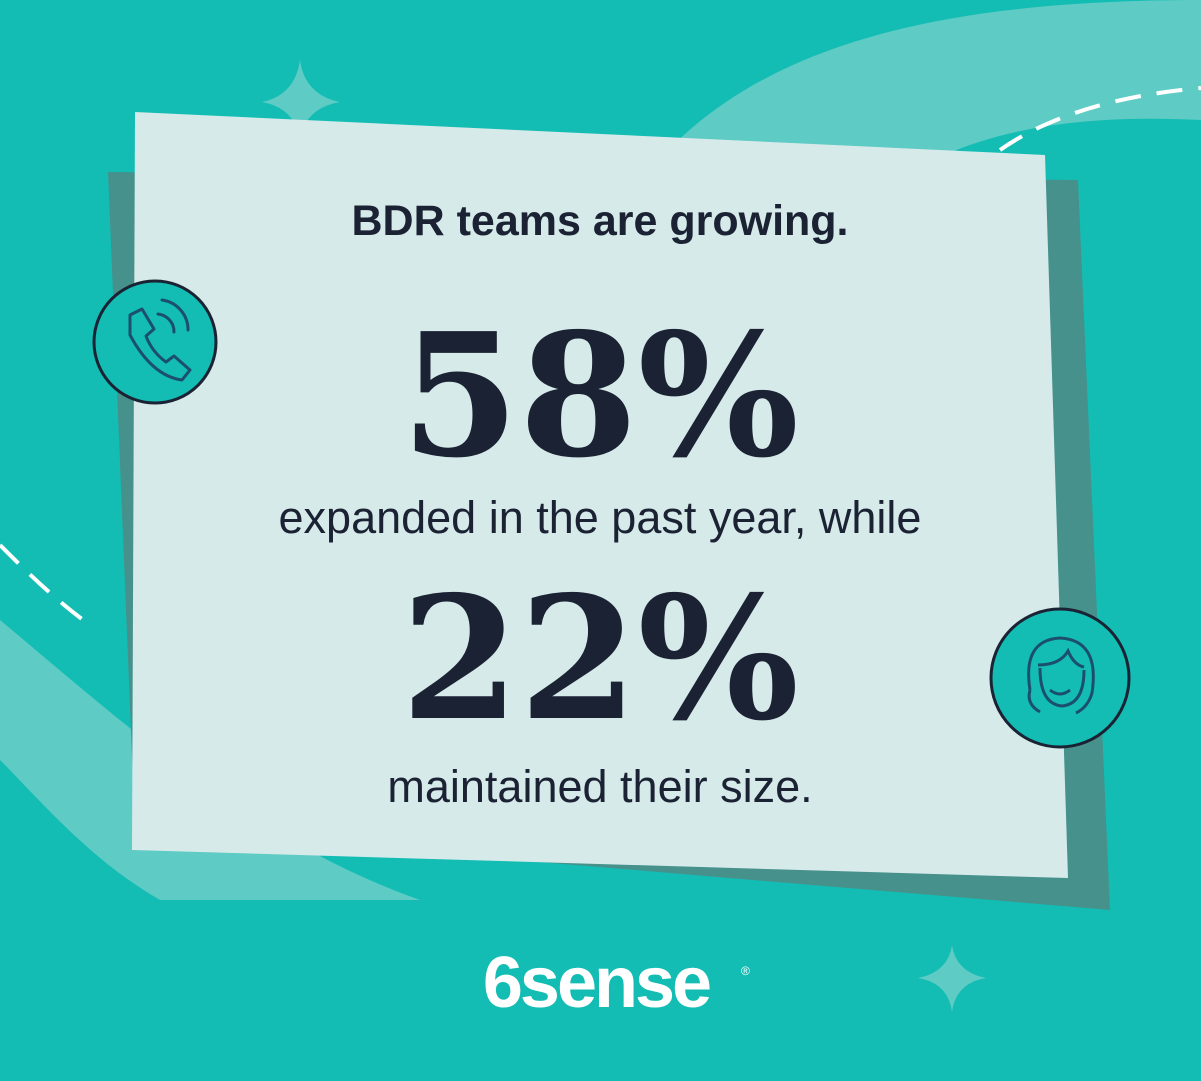 The height and width of the screenshot is (1081, 1201). Describe the element at coordinates (745, 971) in the screenshot. I see `registered-mark: ®` at that location.